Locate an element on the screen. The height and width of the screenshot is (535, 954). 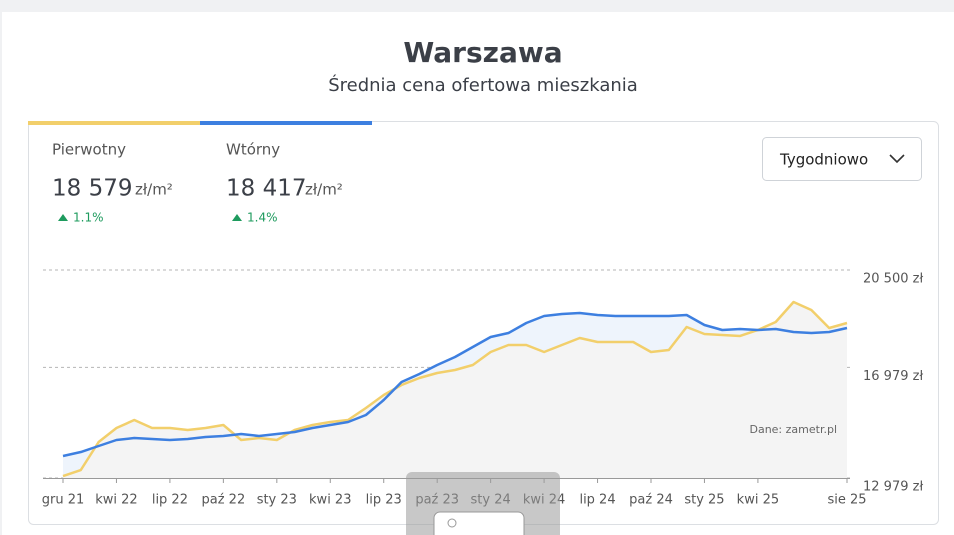
y-tick-label: 20 500 zł is located at coordinates (893, 279).